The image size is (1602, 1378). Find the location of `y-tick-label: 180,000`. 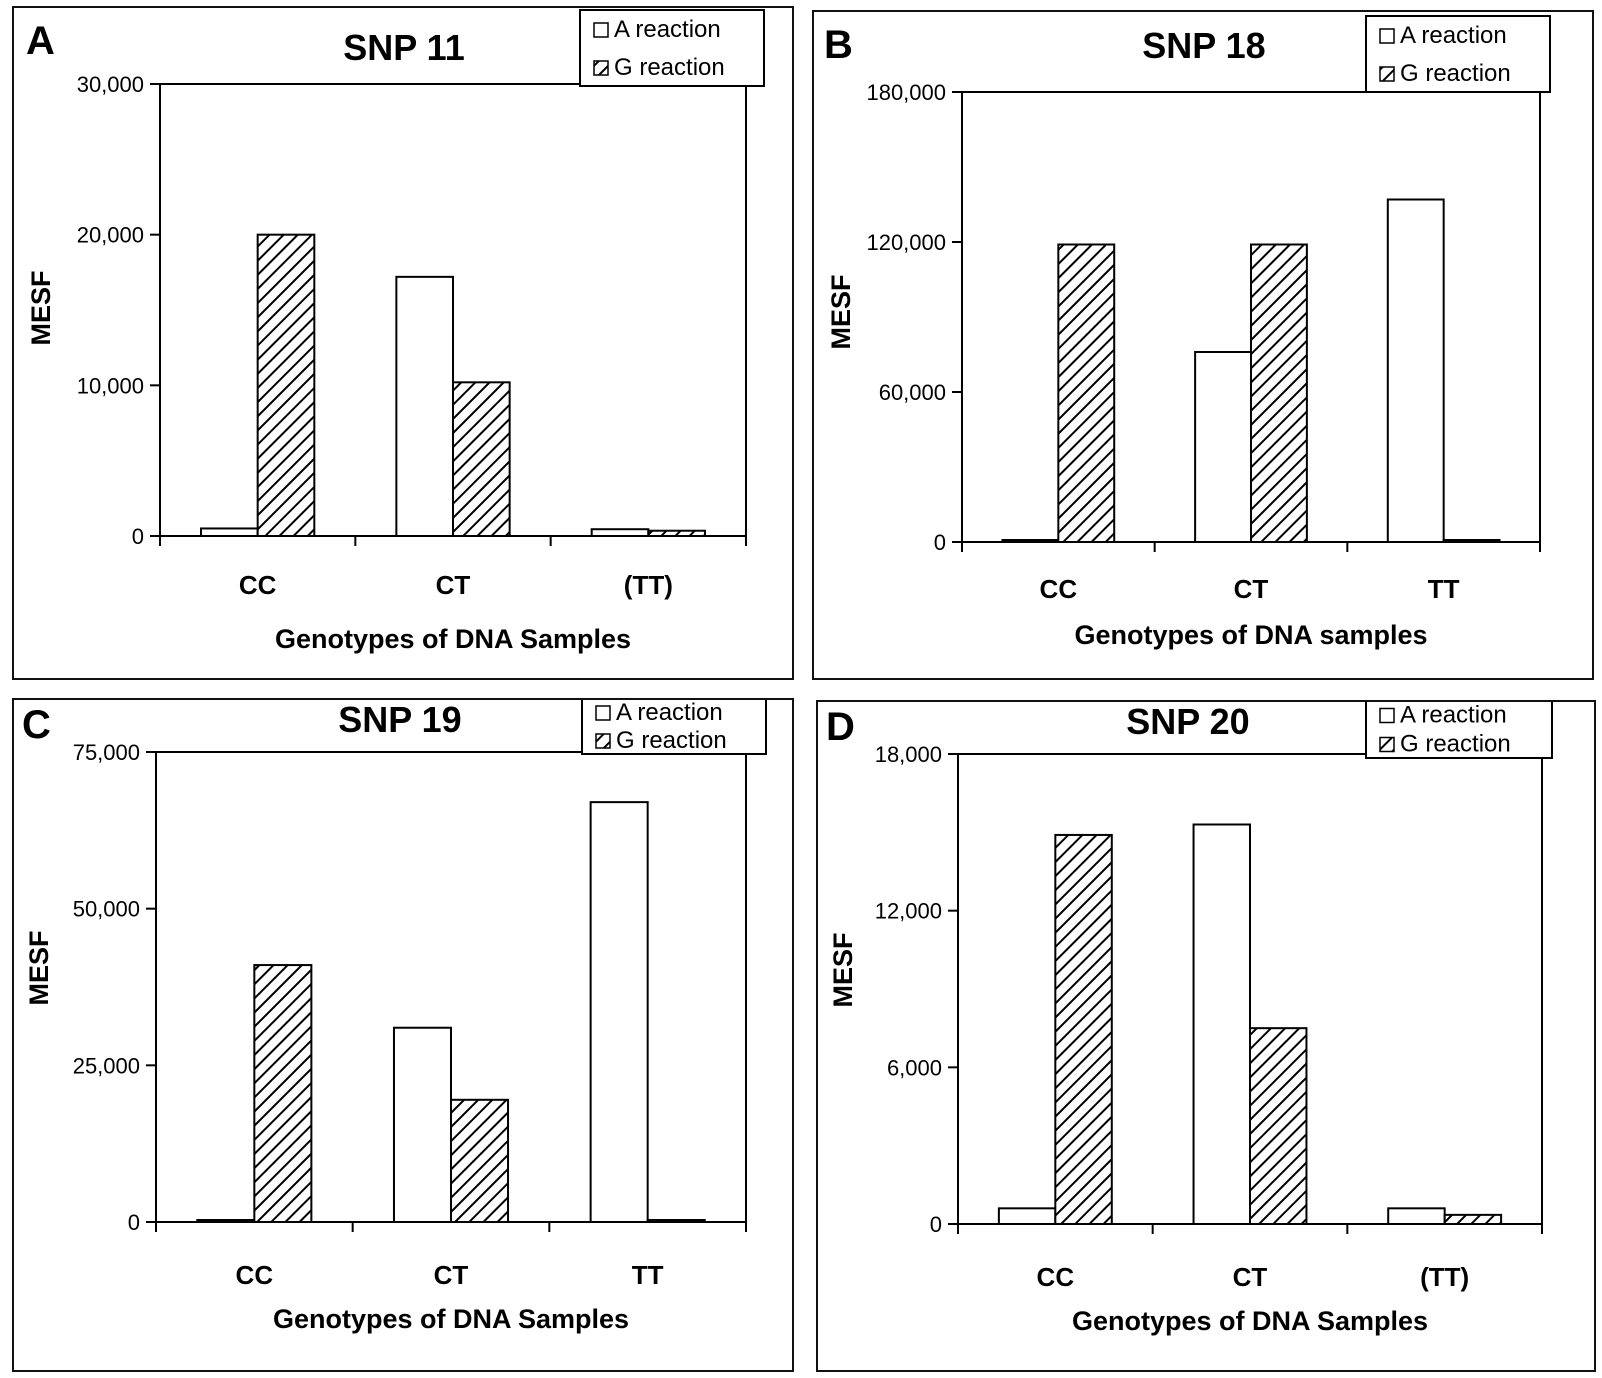

y-tick-label: 180,000 is located at coordinates (906, 92).